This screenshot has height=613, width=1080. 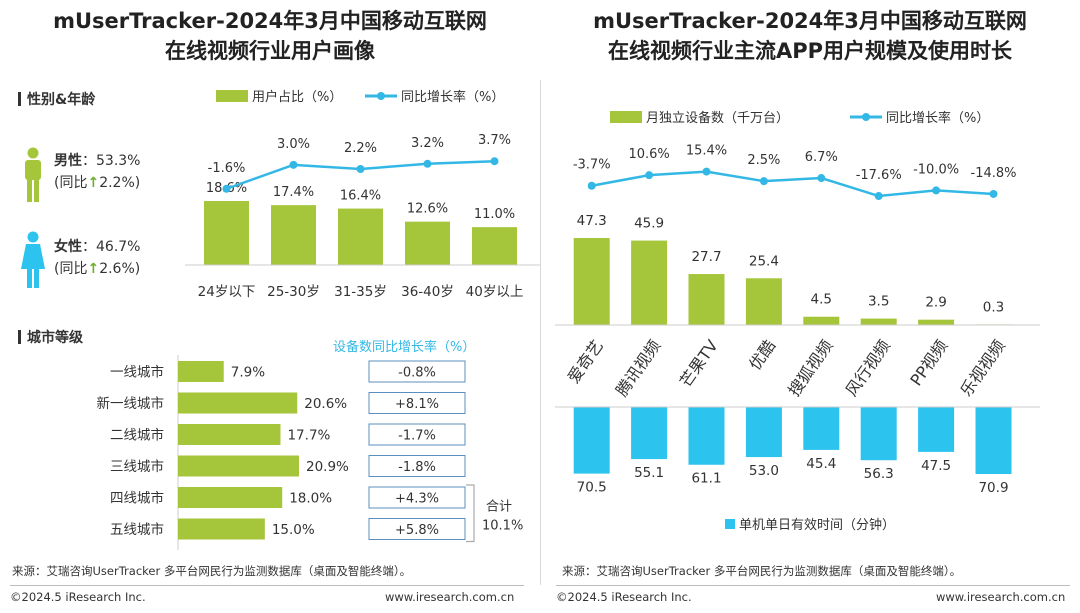 I want to click on app-device-label: 4.5, so click(x=821, y=300).